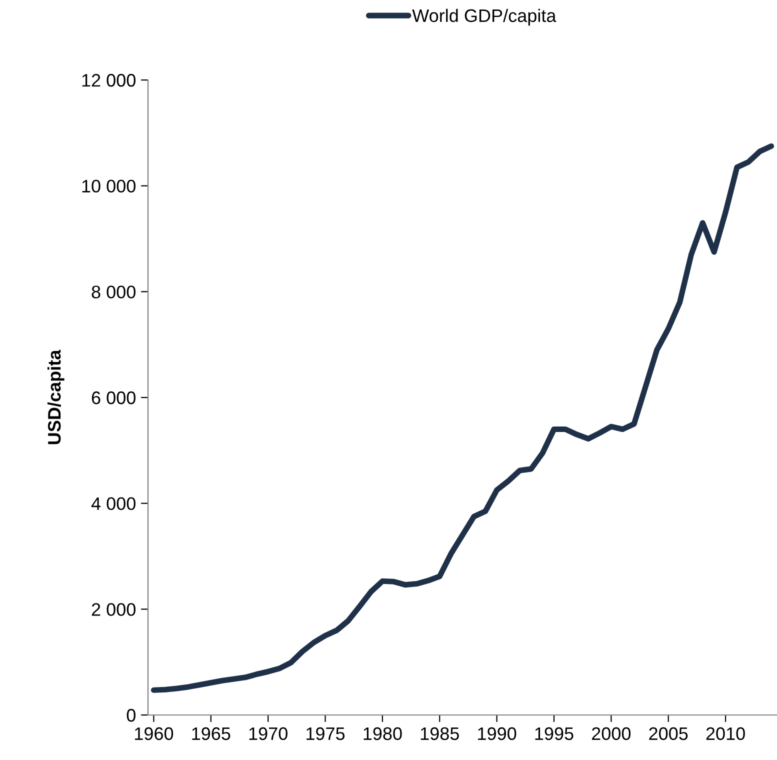 The height and width of the screenshot is (760, 777). Describe the element at coordinates (114, 609) in the screenshot. I see `y-tick-label: 2 000` at that location.